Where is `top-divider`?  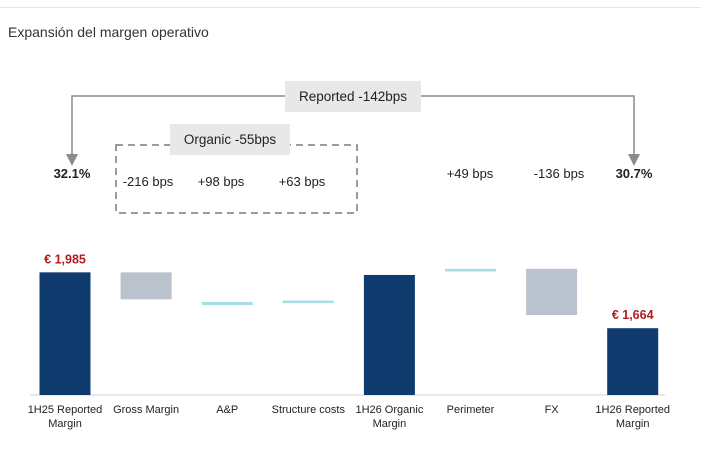 top-divider is located at coordinates (350, 4).